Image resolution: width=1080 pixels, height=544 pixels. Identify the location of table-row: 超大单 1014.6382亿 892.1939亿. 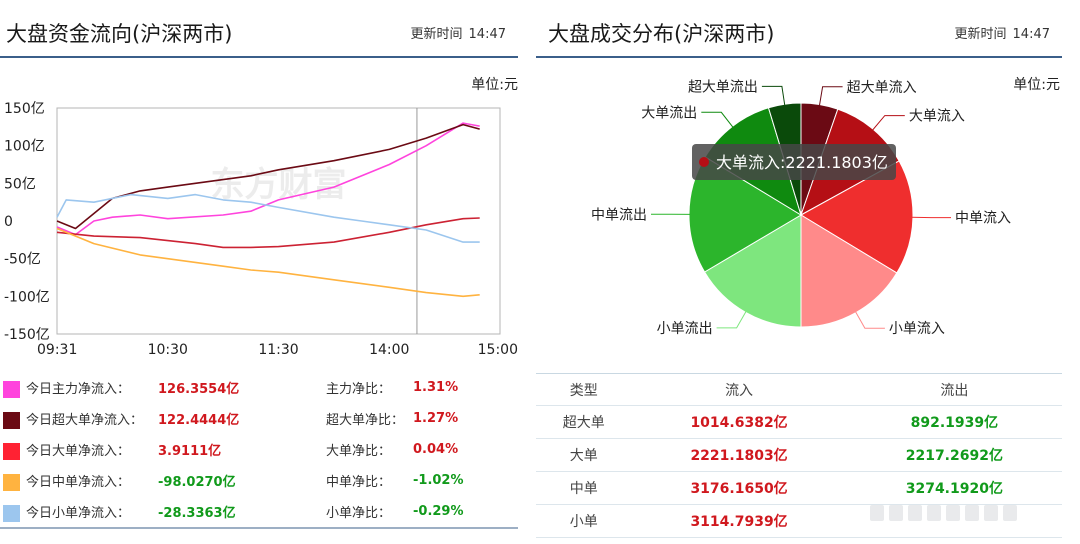
(799, 422).